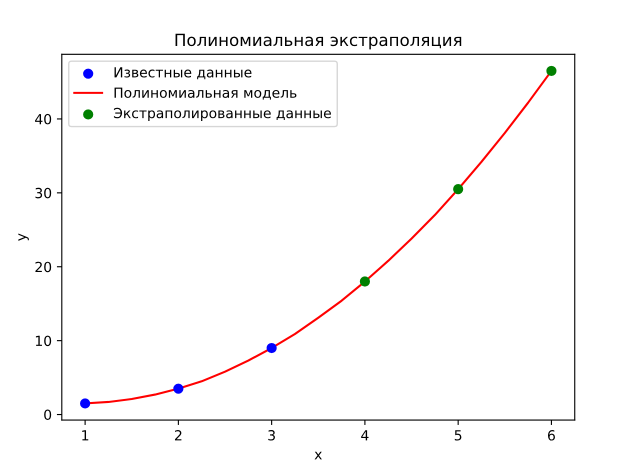 This screenshot has height=472, width=618. Describe the element at coordinates (43, 267) in the screenshot. I see `y-tick-label: 20` at that location.